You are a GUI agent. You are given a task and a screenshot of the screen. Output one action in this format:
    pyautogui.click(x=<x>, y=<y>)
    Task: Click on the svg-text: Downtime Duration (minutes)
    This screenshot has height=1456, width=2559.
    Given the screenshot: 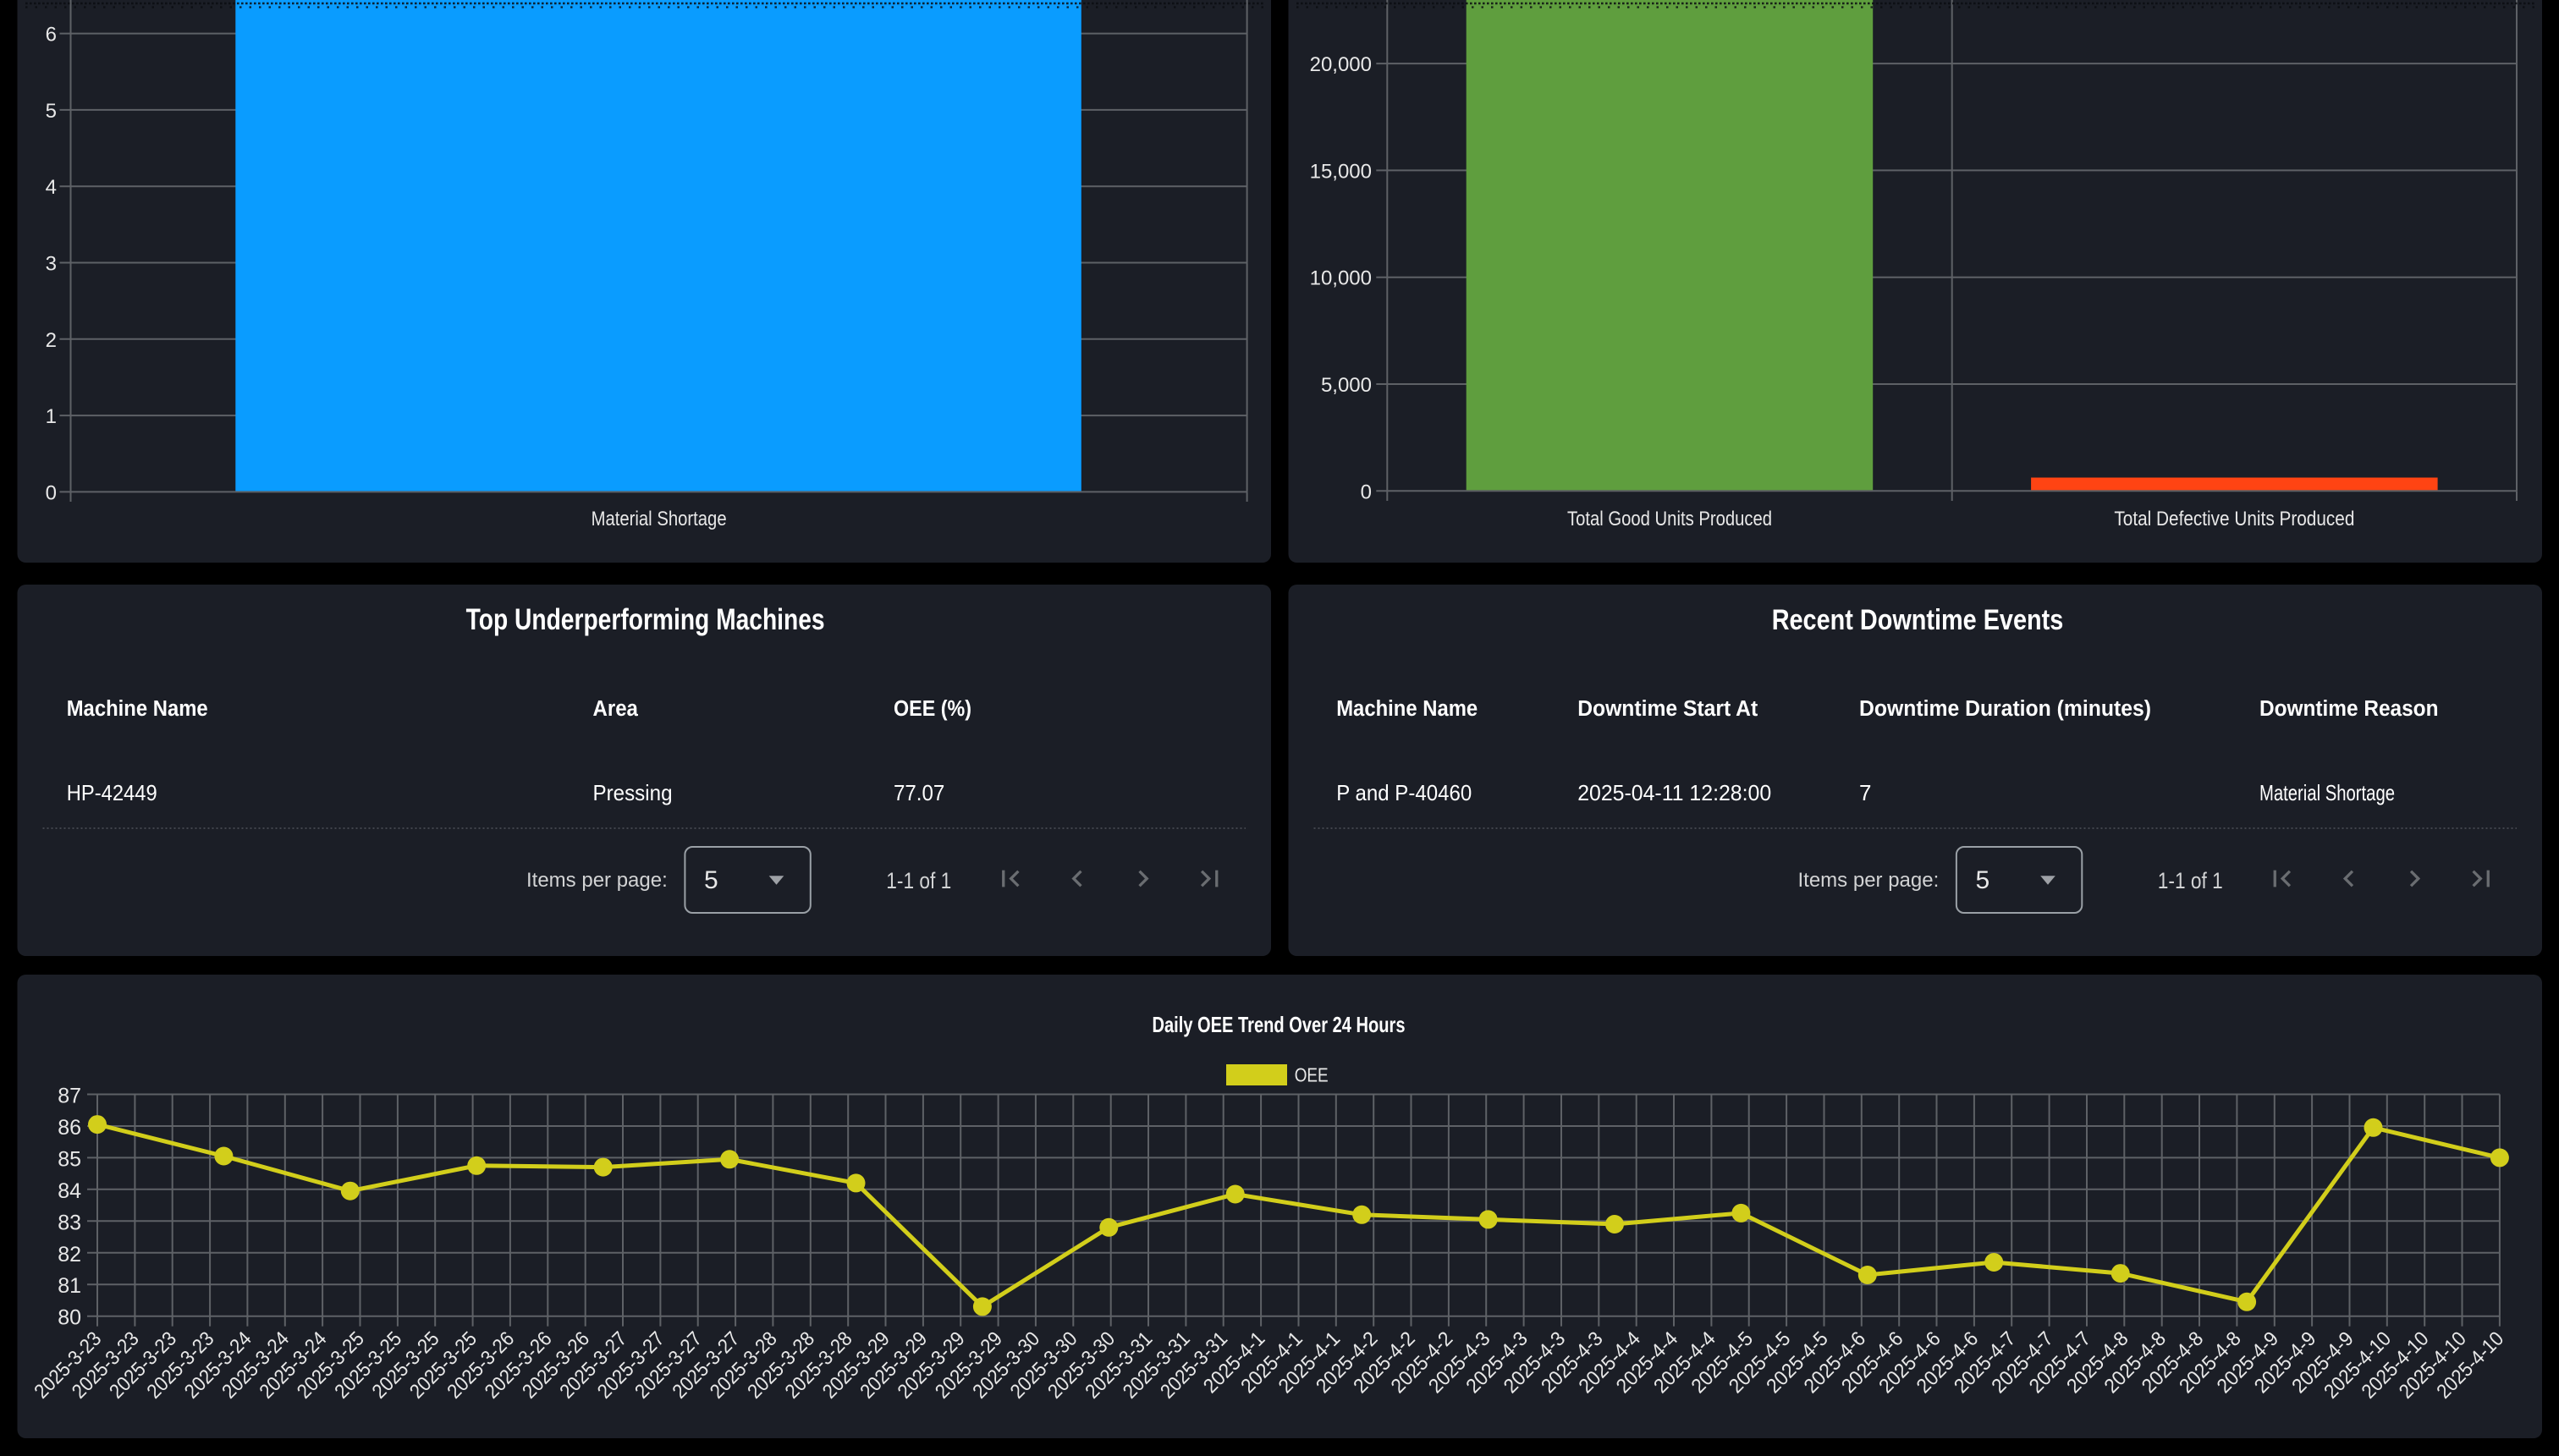 What is the action you would take?
    pyautogui.click(x=2005, y=709)
    